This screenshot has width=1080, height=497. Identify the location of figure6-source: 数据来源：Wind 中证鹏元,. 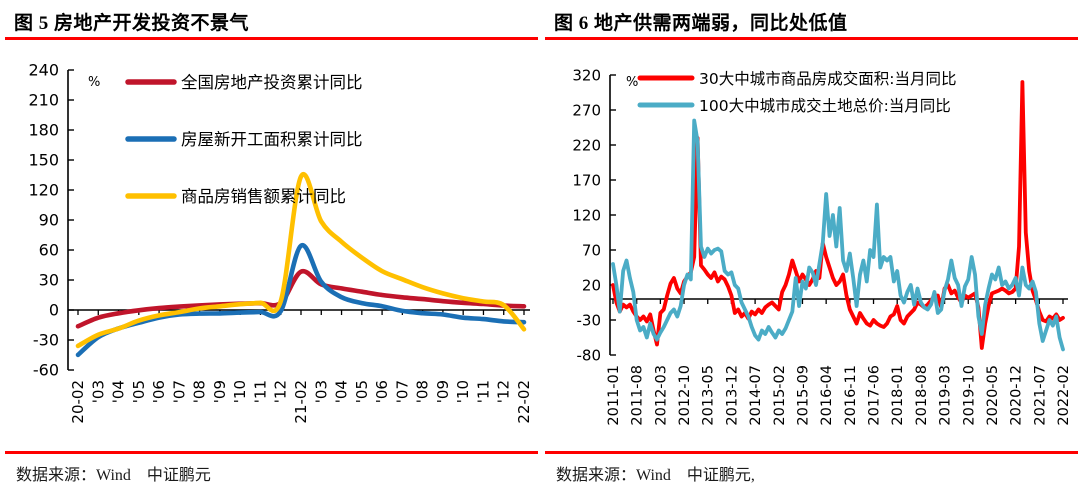
(655, 475).